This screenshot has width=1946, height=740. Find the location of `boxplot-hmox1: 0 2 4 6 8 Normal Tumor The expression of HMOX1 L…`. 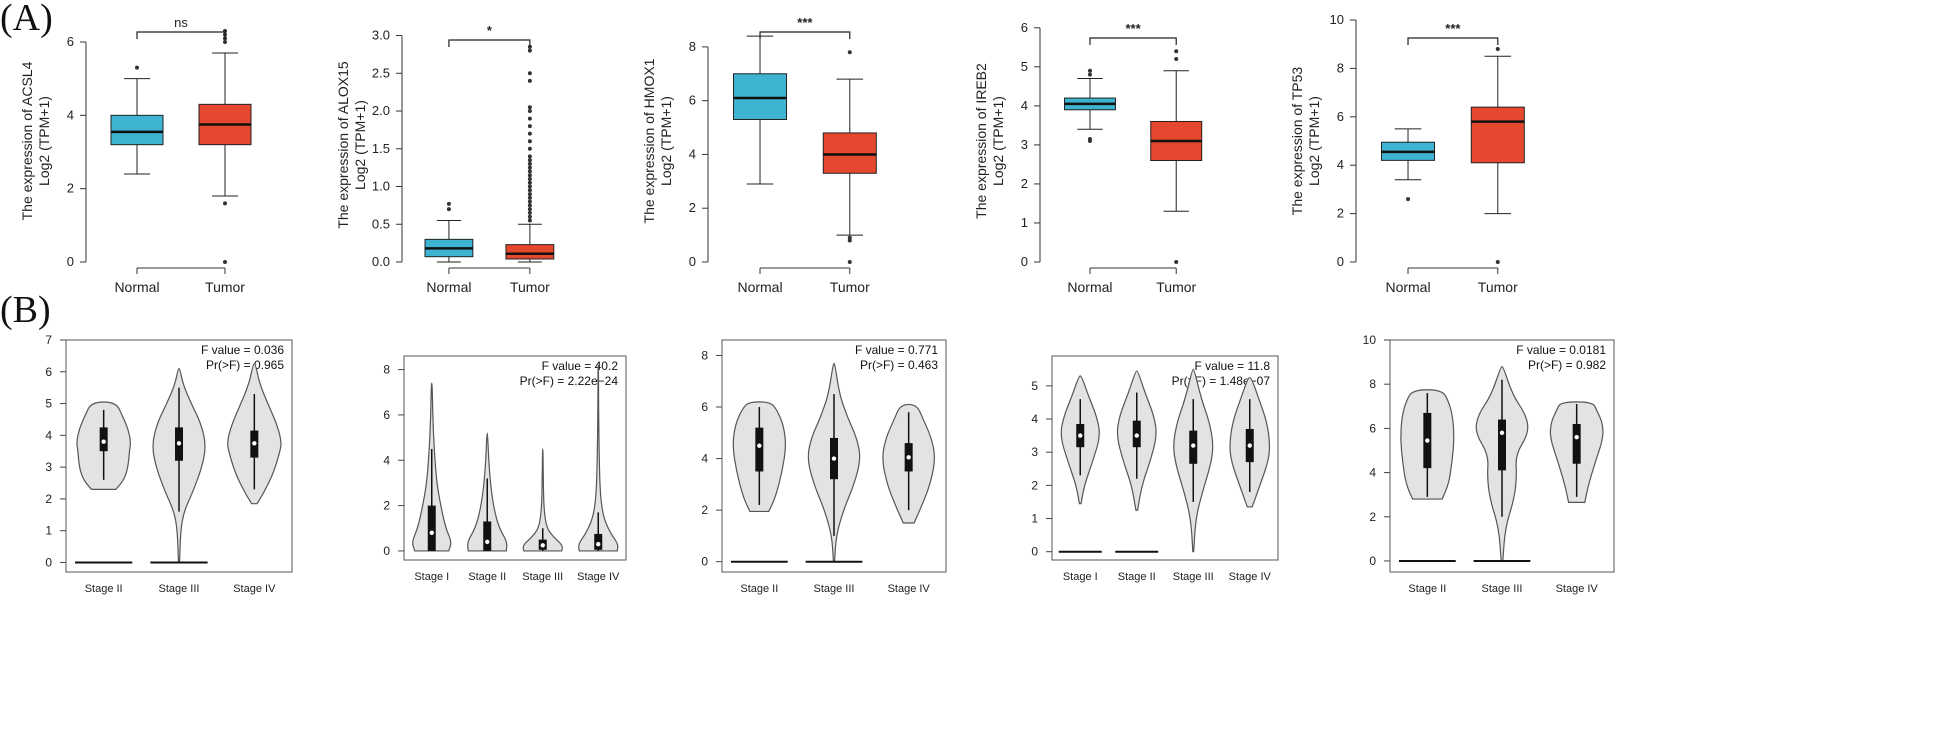

boxplot-hmox1: 0 2 4 6 8 Normal Tumor The expression of HMOX1 L… is located at coordinates (759, 155).